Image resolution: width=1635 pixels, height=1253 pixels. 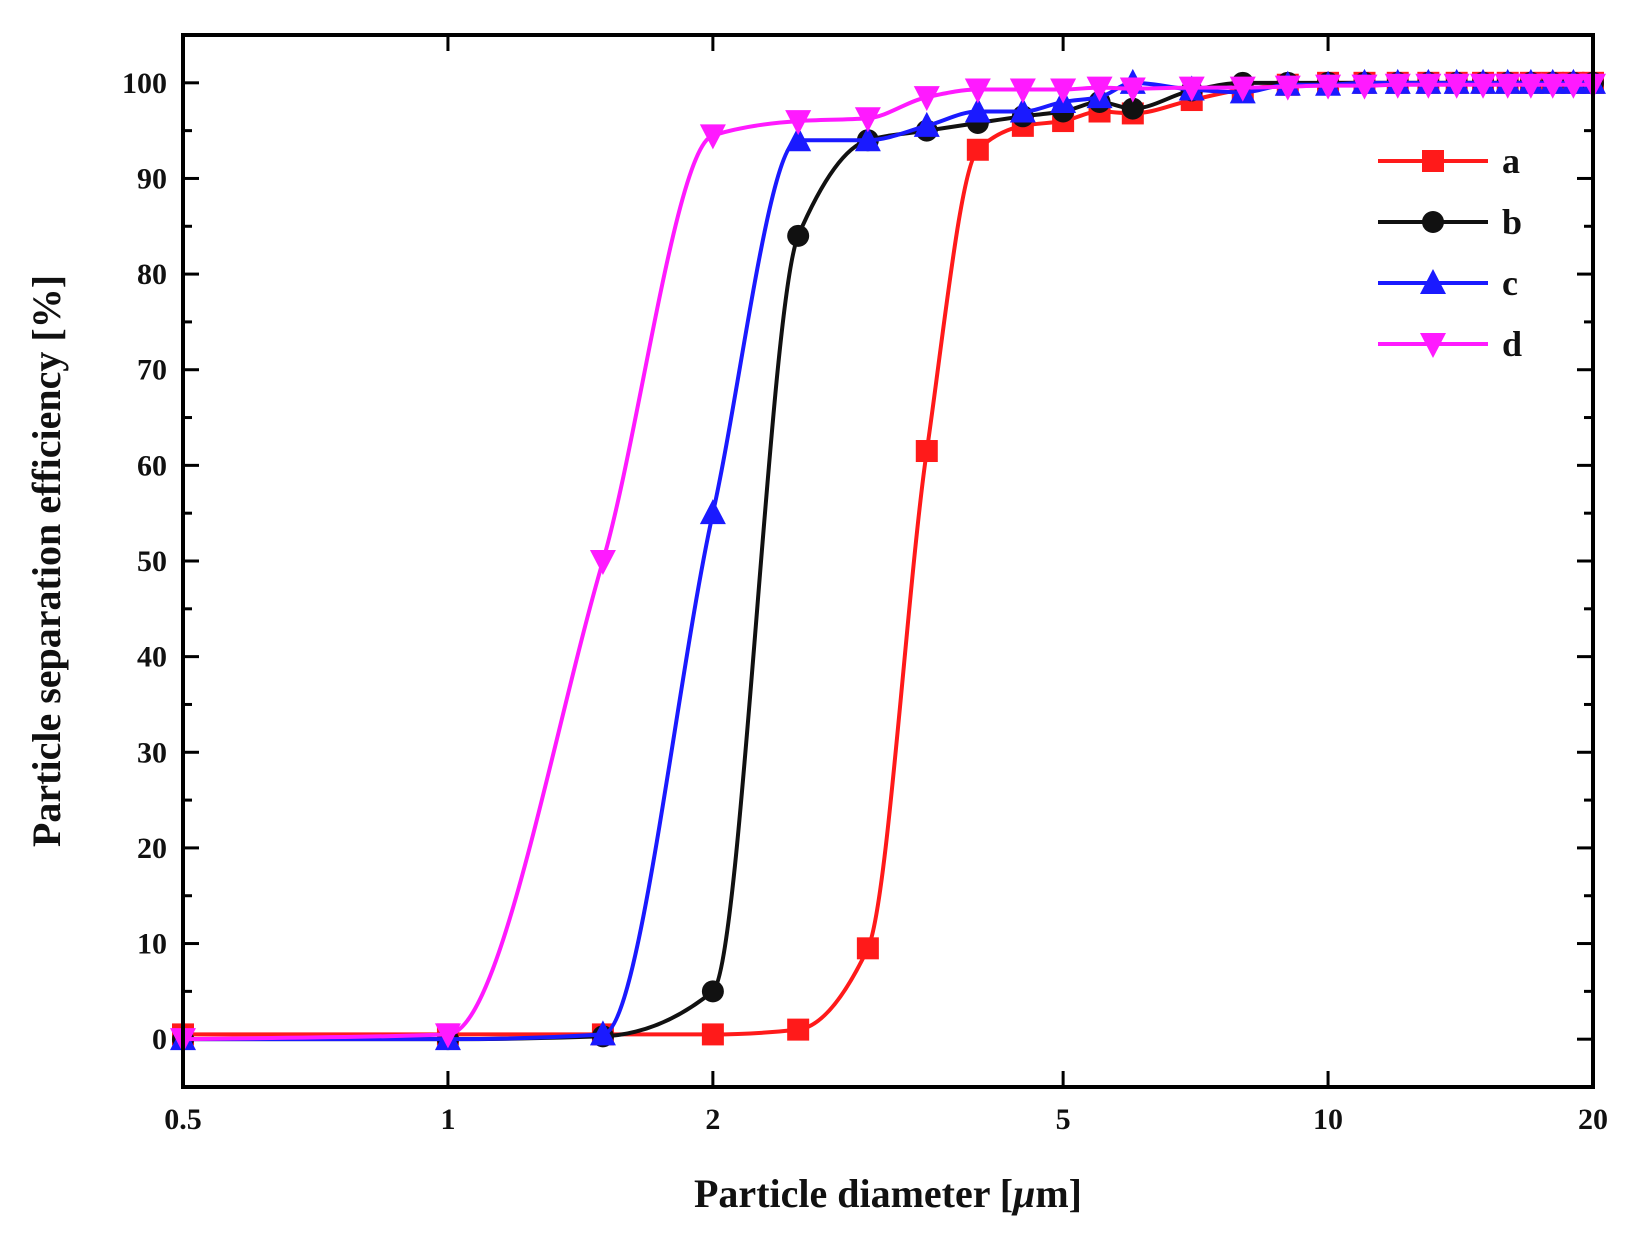 I want to click on x-tick-label: 10, so click(x=1328, y=1119).